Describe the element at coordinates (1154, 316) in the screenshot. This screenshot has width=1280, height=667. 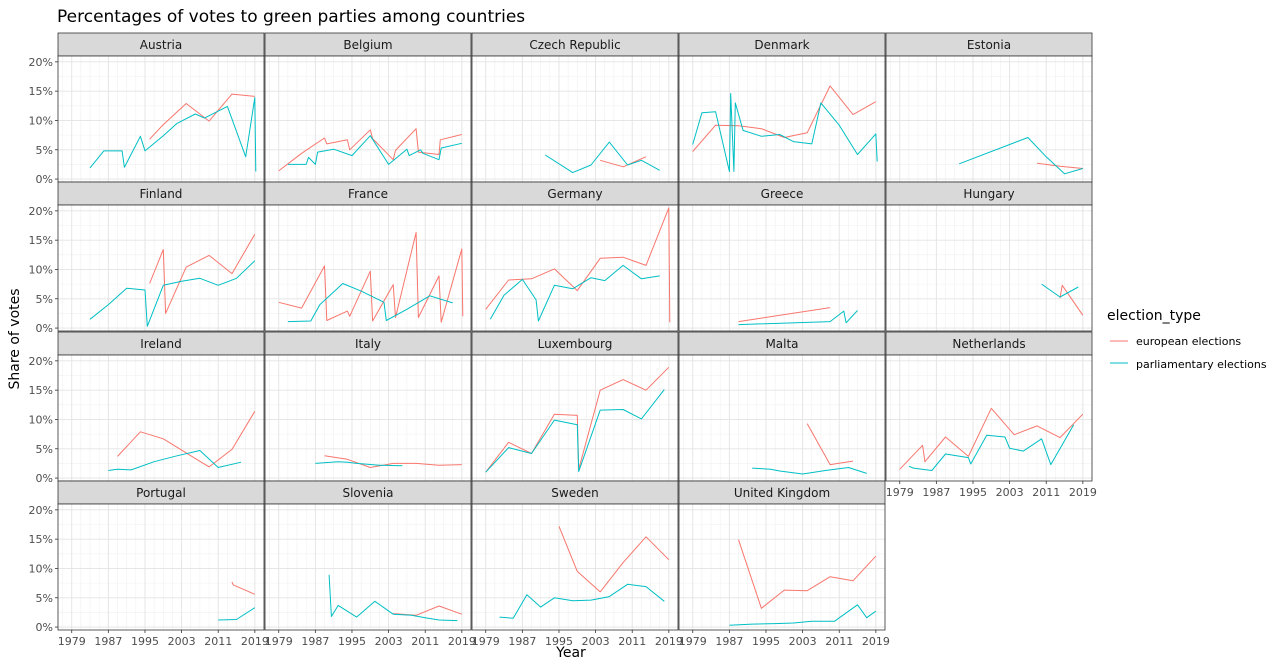
I see `legend-title: election_type` at that location.